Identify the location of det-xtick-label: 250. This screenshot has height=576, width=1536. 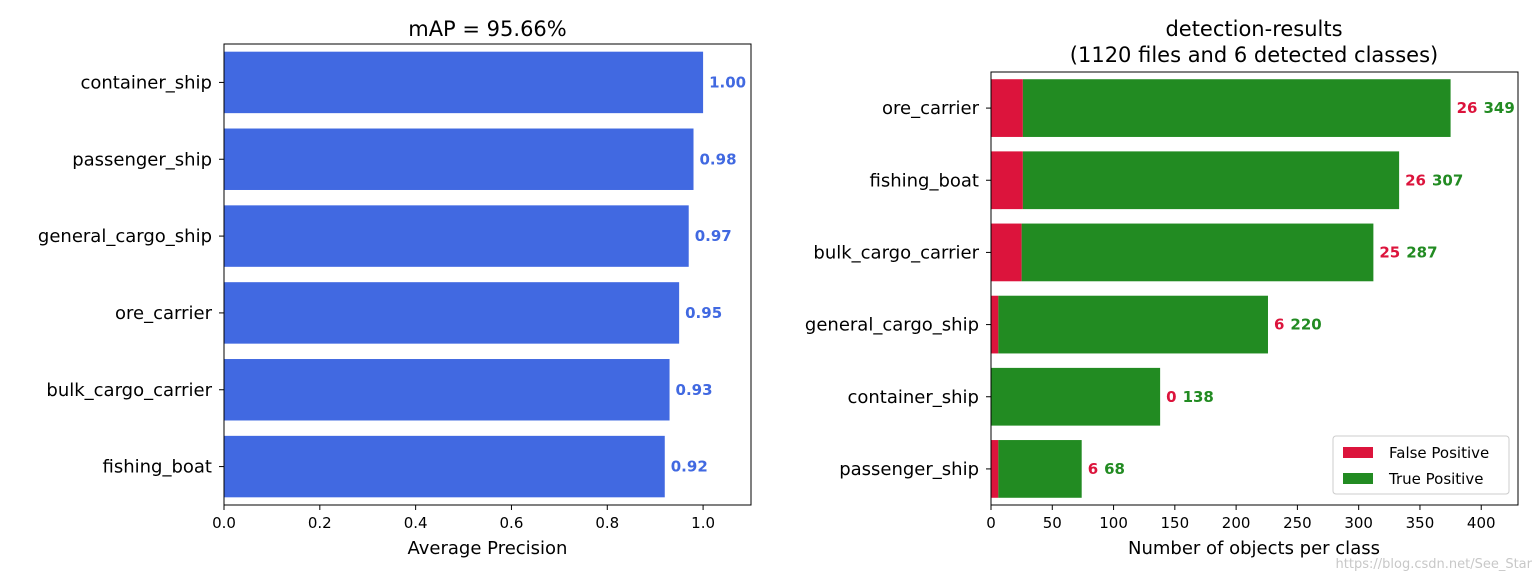
(1297, 523).